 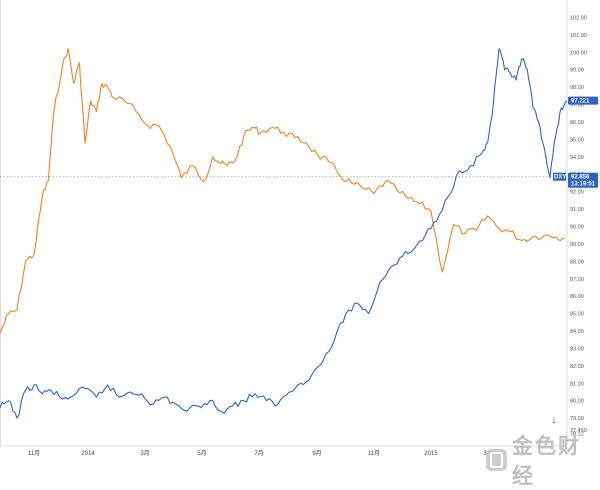 What do you see at coordinates (577, 332) in the screenshot?
I see `y-tick-label: 84.00` at bounding box center [577, 332].